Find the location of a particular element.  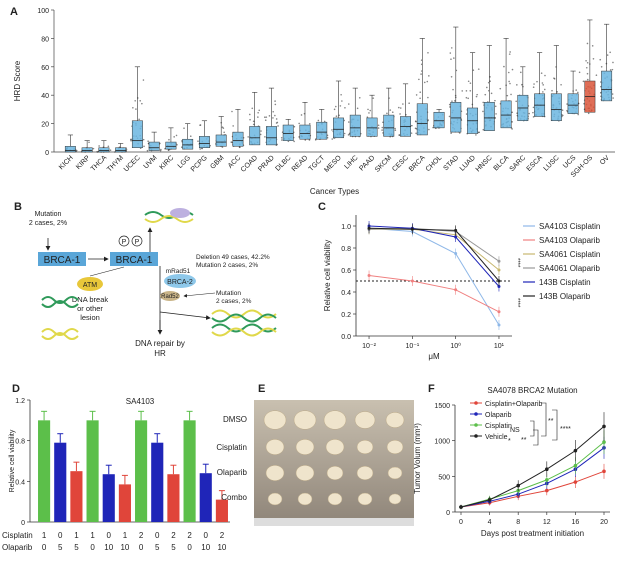

a-xtick-label: GBM is located at coordinates (217, 162).